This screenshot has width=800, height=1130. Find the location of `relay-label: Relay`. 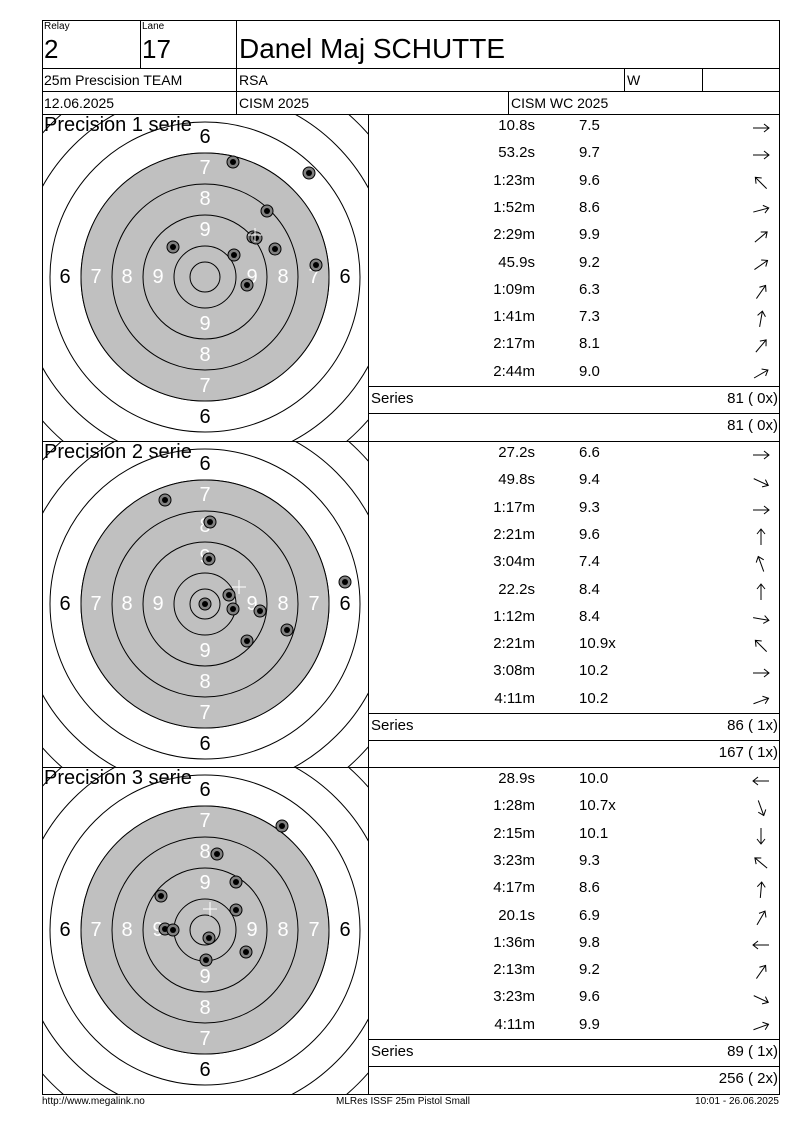

relay-label: Relay is located at coordinates (57, 26).